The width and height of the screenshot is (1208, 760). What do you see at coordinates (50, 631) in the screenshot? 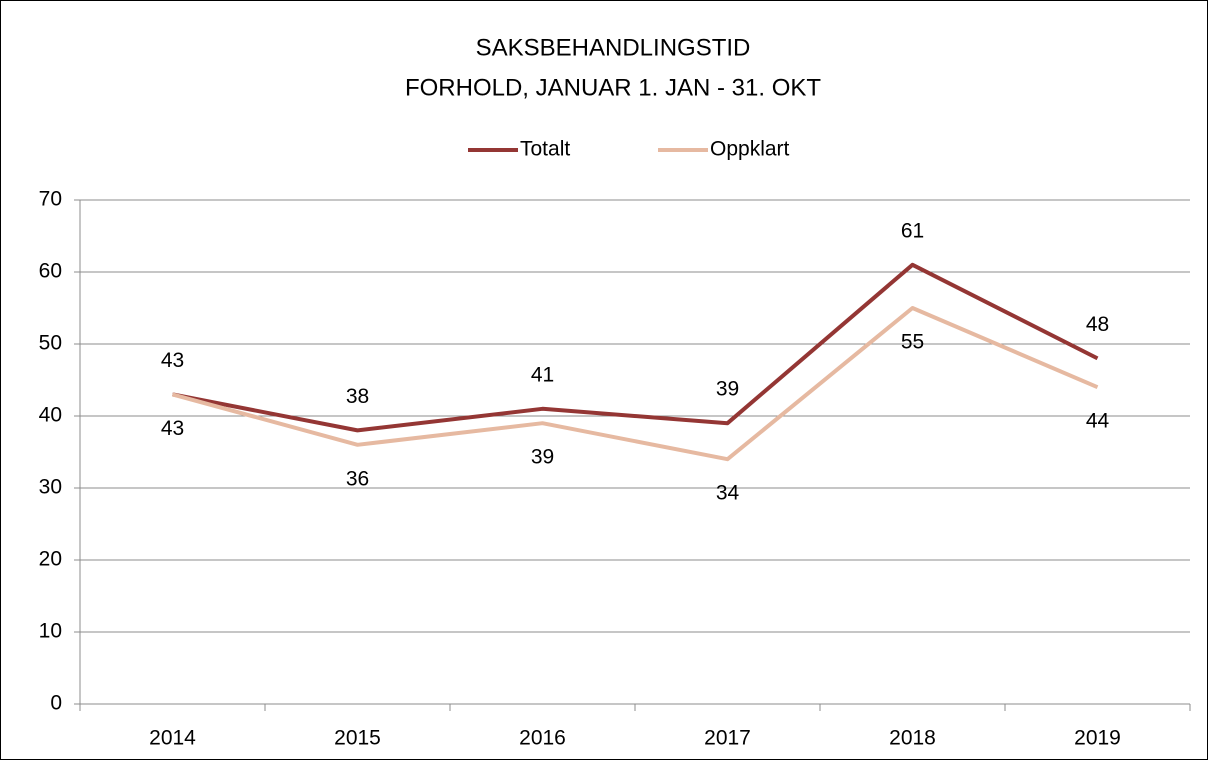
I see `y-tick-label: 10` at bounding box center [50, 631].